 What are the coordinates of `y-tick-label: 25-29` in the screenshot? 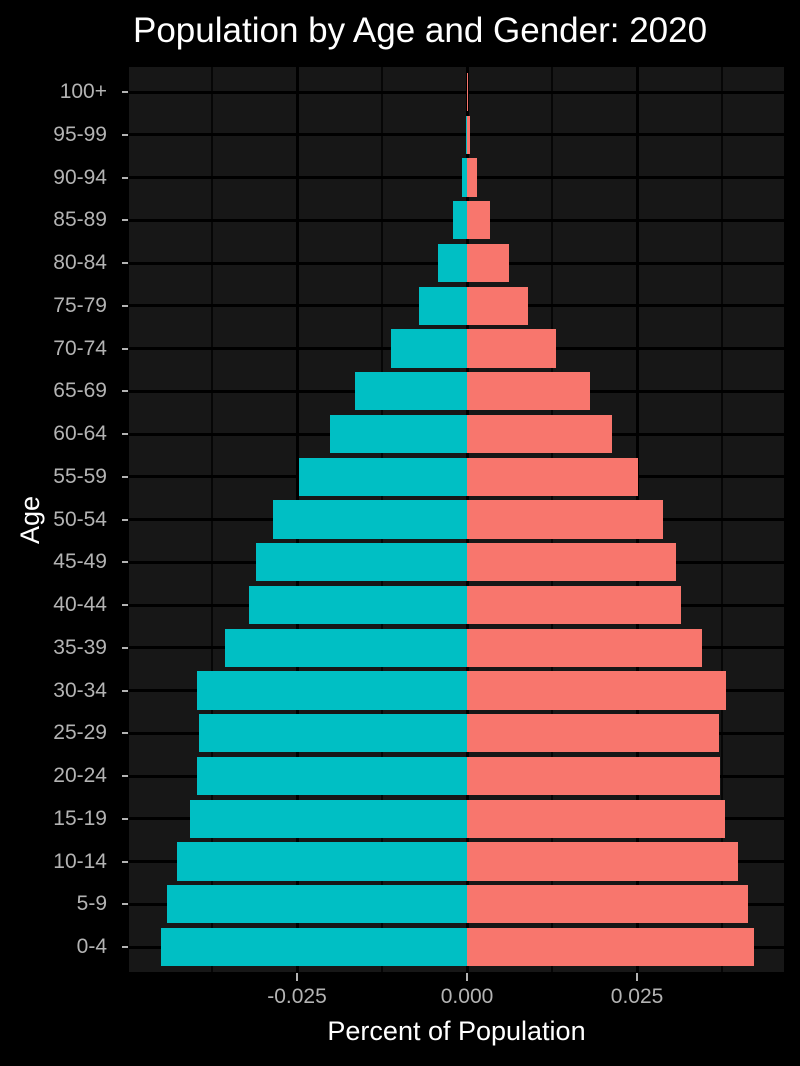 It's located at (80, 733).